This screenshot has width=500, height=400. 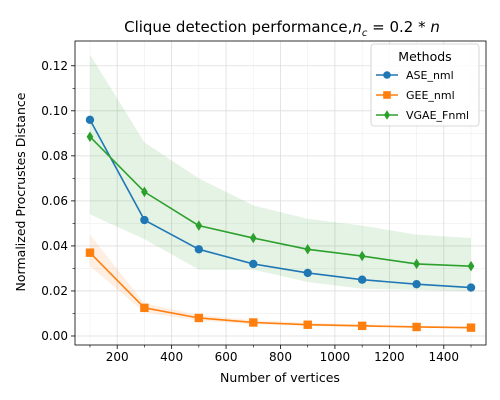 I want to click on tick-label-x: 200, so click(x=117, y=357).